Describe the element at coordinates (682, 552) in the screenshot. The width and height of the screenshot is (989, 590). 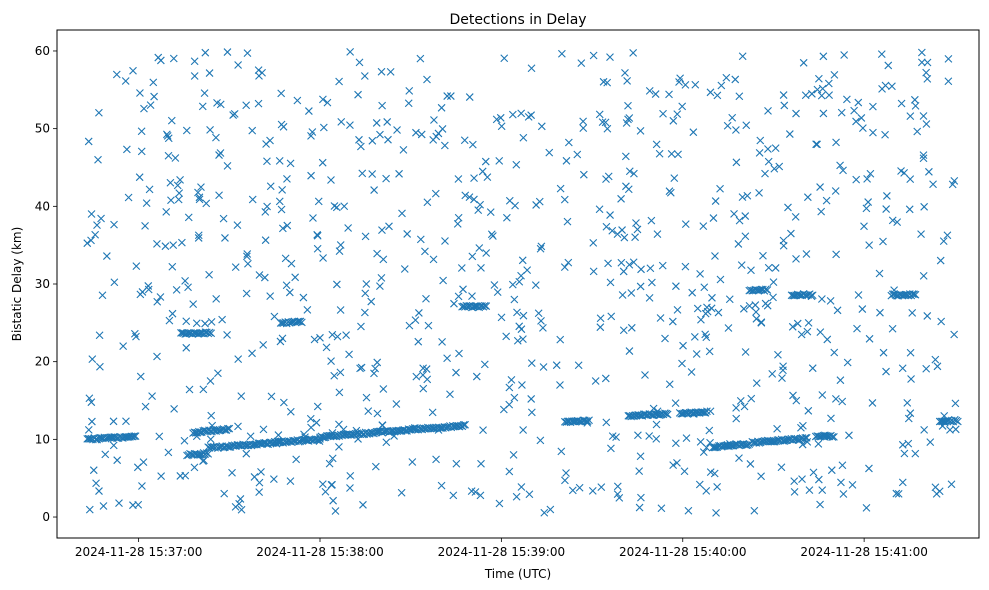
I see `x-tick-label-3: 2024-11-28 15:40:00` at that location.